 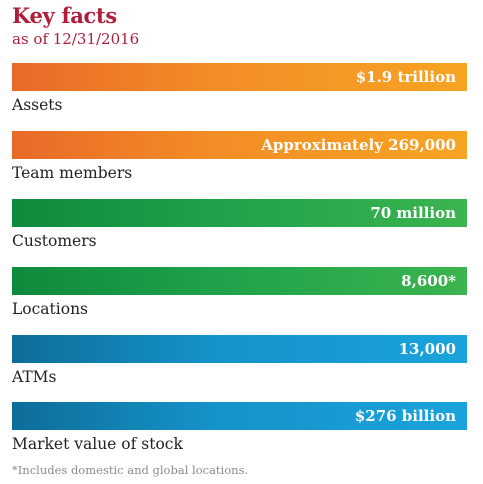 What do you see at coordinates (239, 416) in the screenshot?
I see `fact-bar: $276 billion` at bounding box center [239, 416].